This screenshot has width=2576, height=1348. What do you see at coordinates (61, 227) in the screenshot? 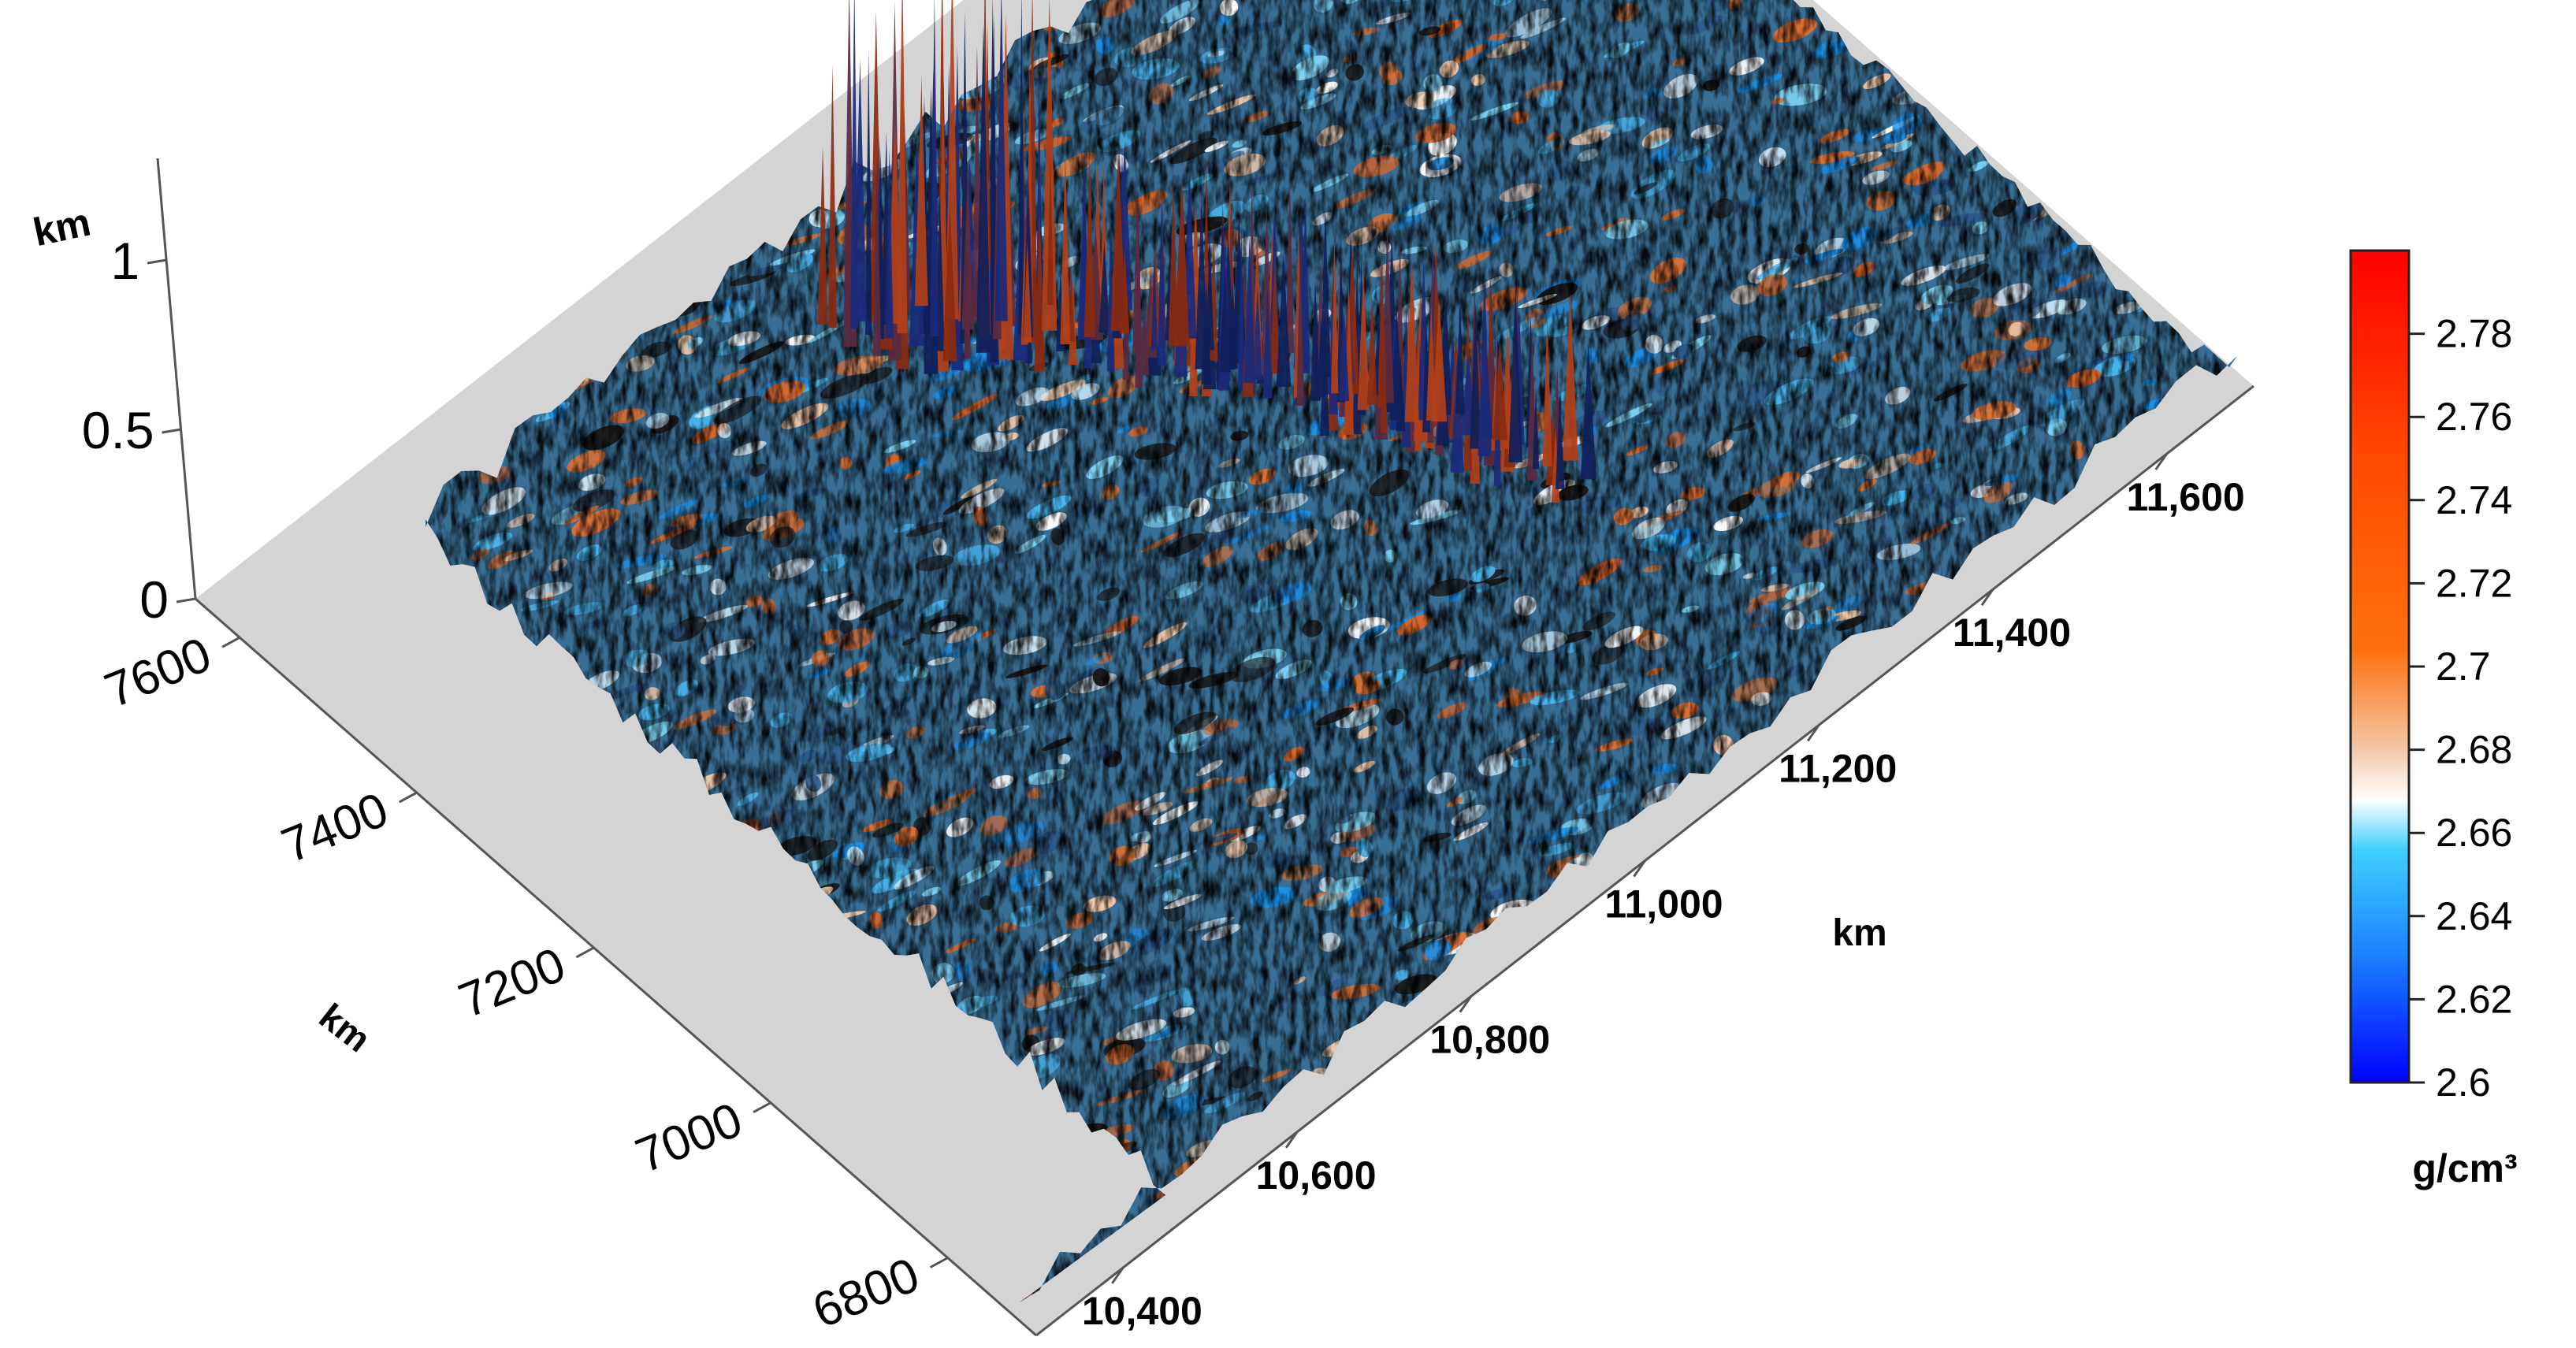
I see `z-axis-title: km` at bounding box center [61, 227].